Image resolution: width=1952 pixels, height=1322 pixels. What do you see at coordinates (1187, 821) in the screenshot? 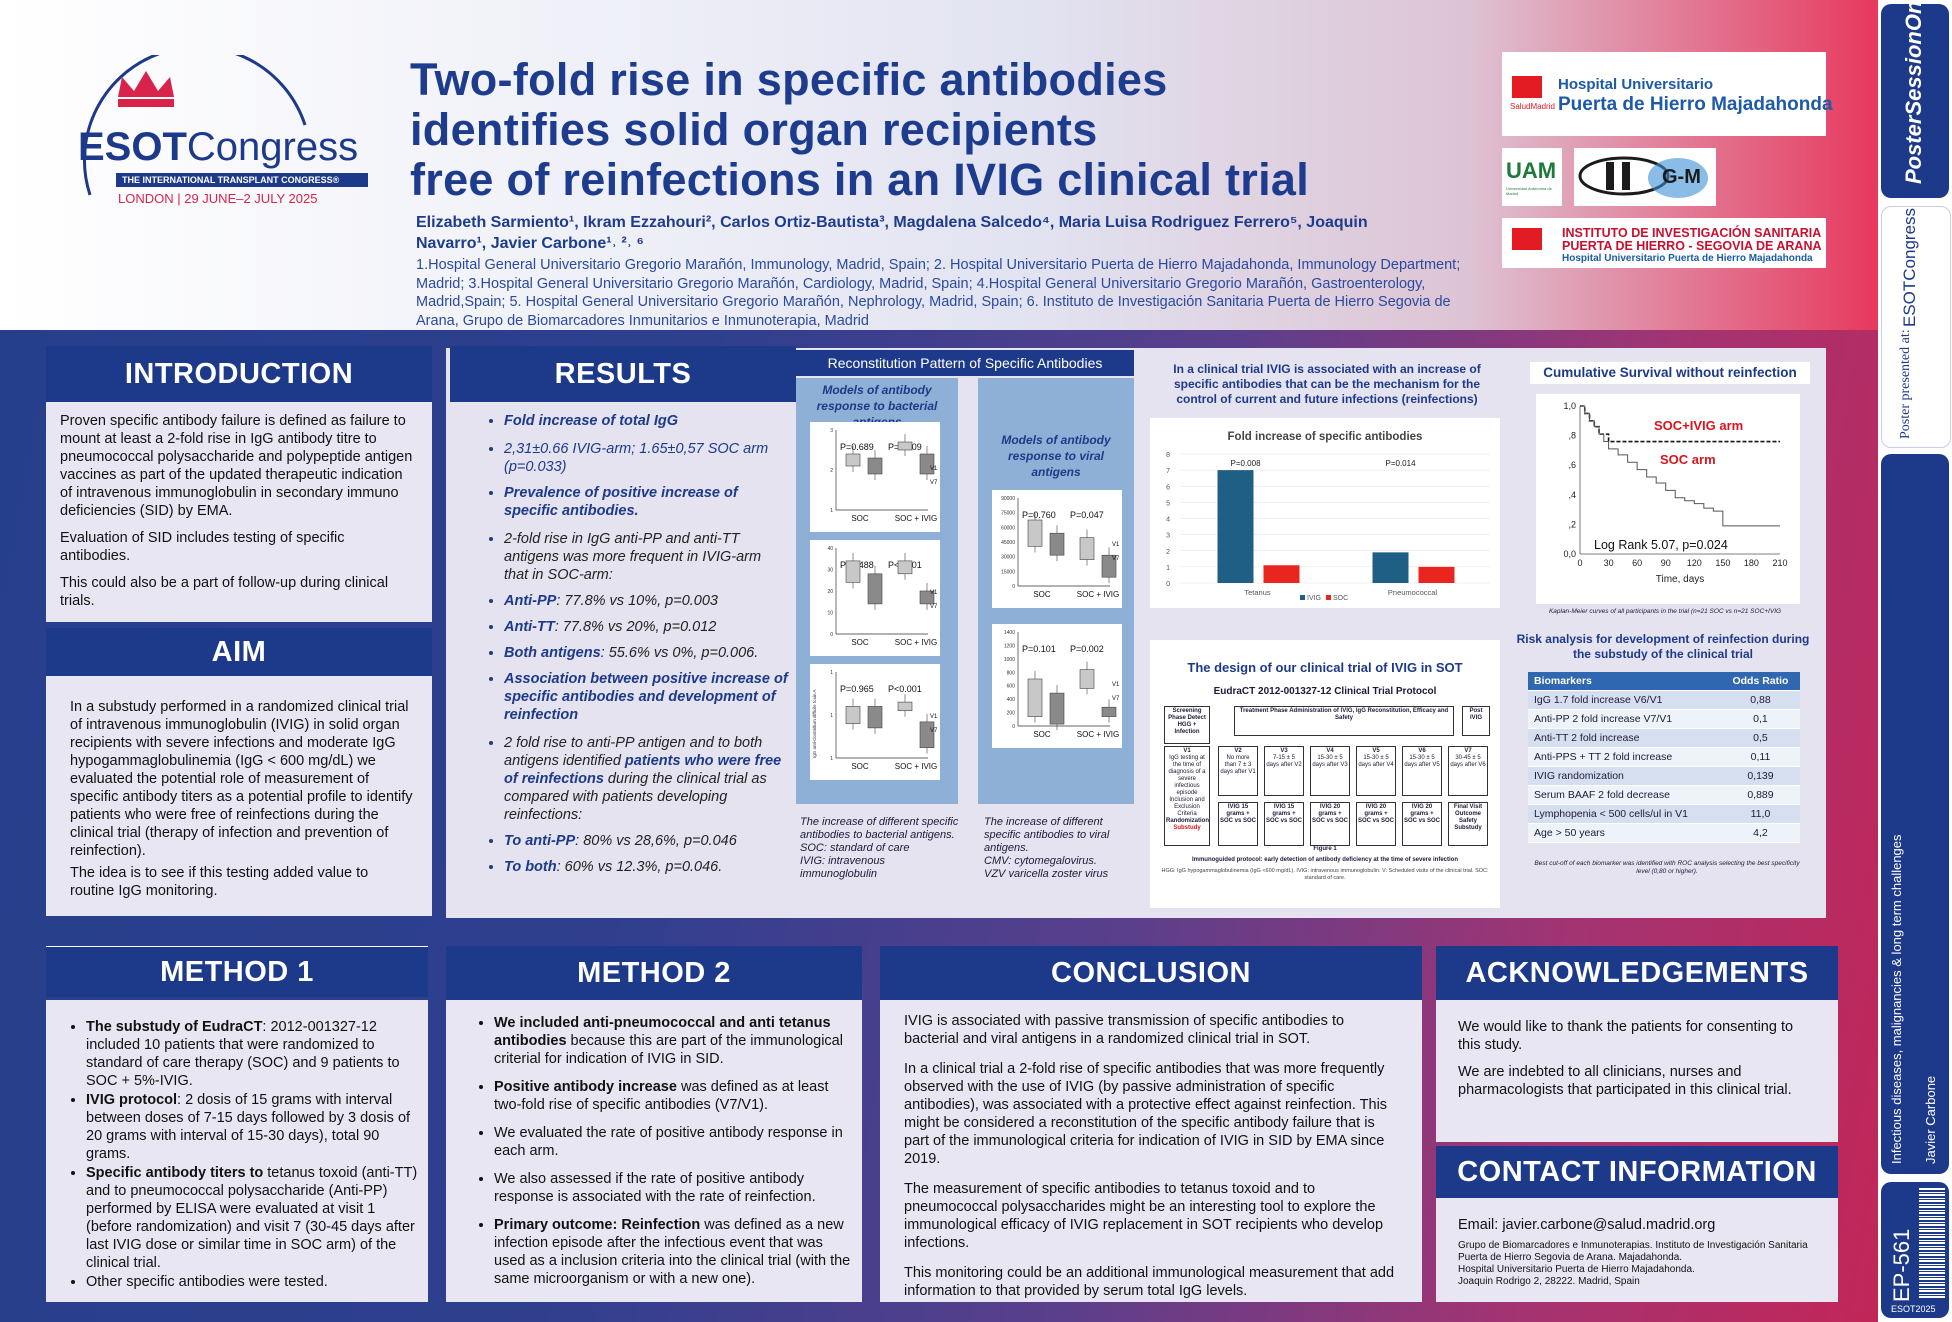
I see `design-randomization: Randomization` at bounding box center [1187, 821].